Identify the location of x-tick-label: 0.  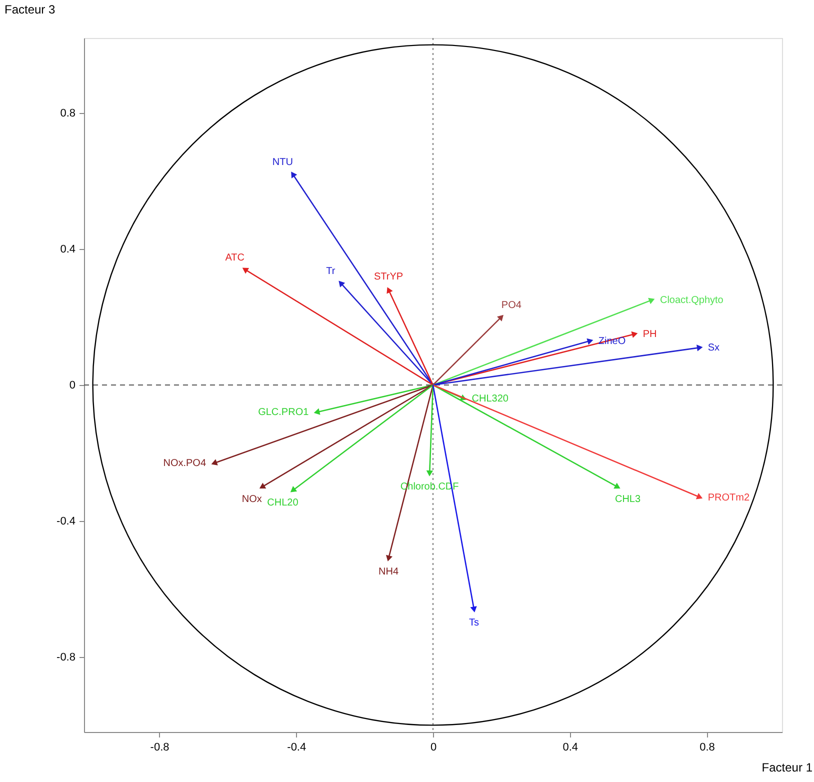
(433, 748).